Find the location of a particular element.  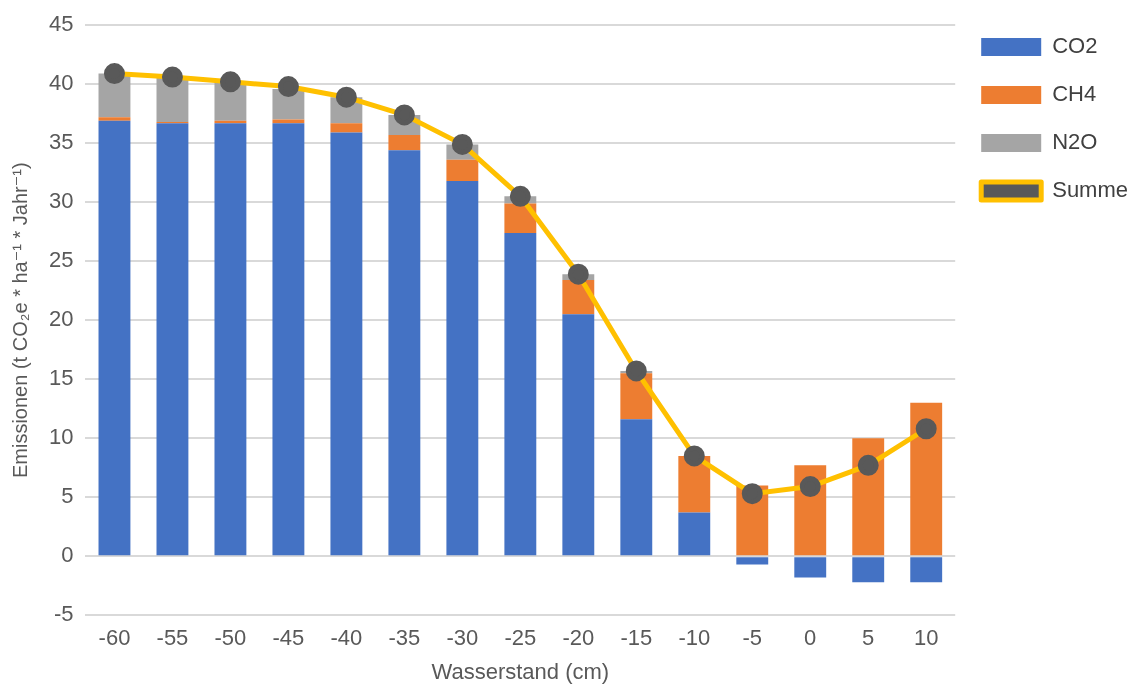

y-tick-label: 0 is located at coordinates (67, 555).